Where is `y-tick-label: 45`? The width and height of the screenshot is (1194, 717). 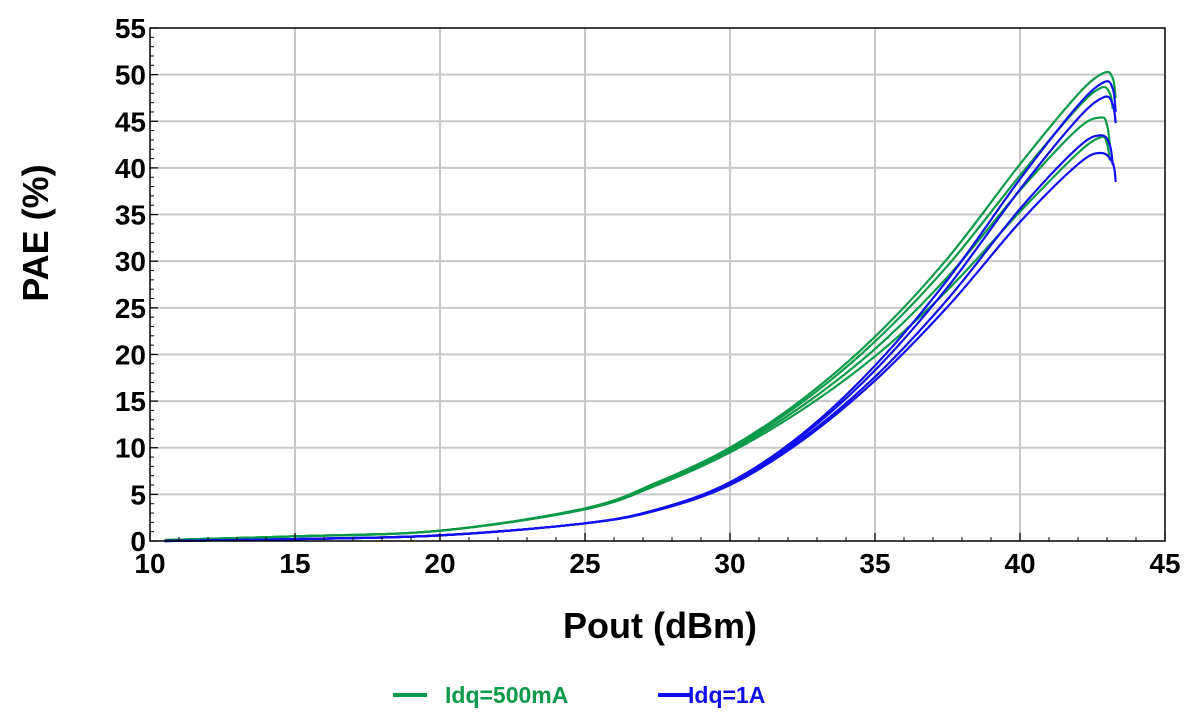
y-tick-label: 45 is located at coordinates (130, 121).